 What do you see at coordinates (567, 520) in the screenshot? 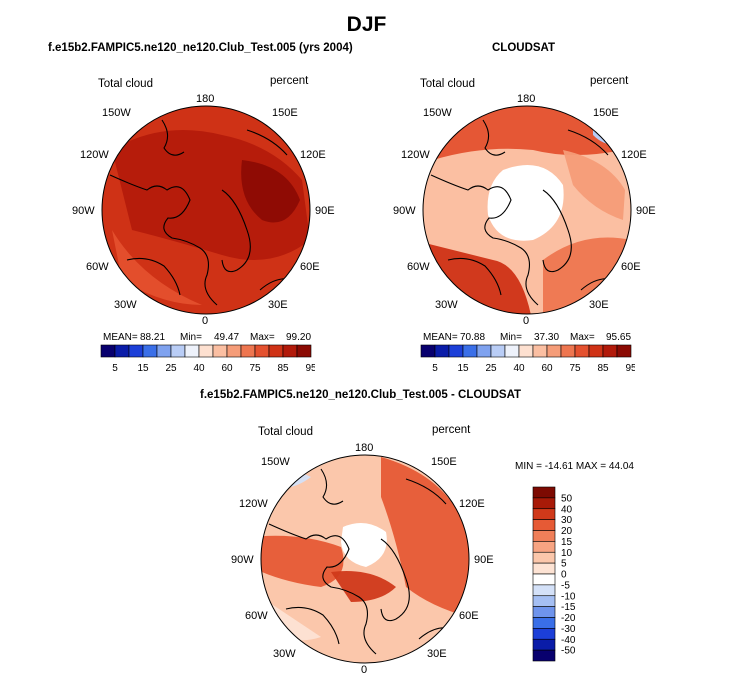
I see `colorbar-tick-label: 30` at bounding box center [567, 520].